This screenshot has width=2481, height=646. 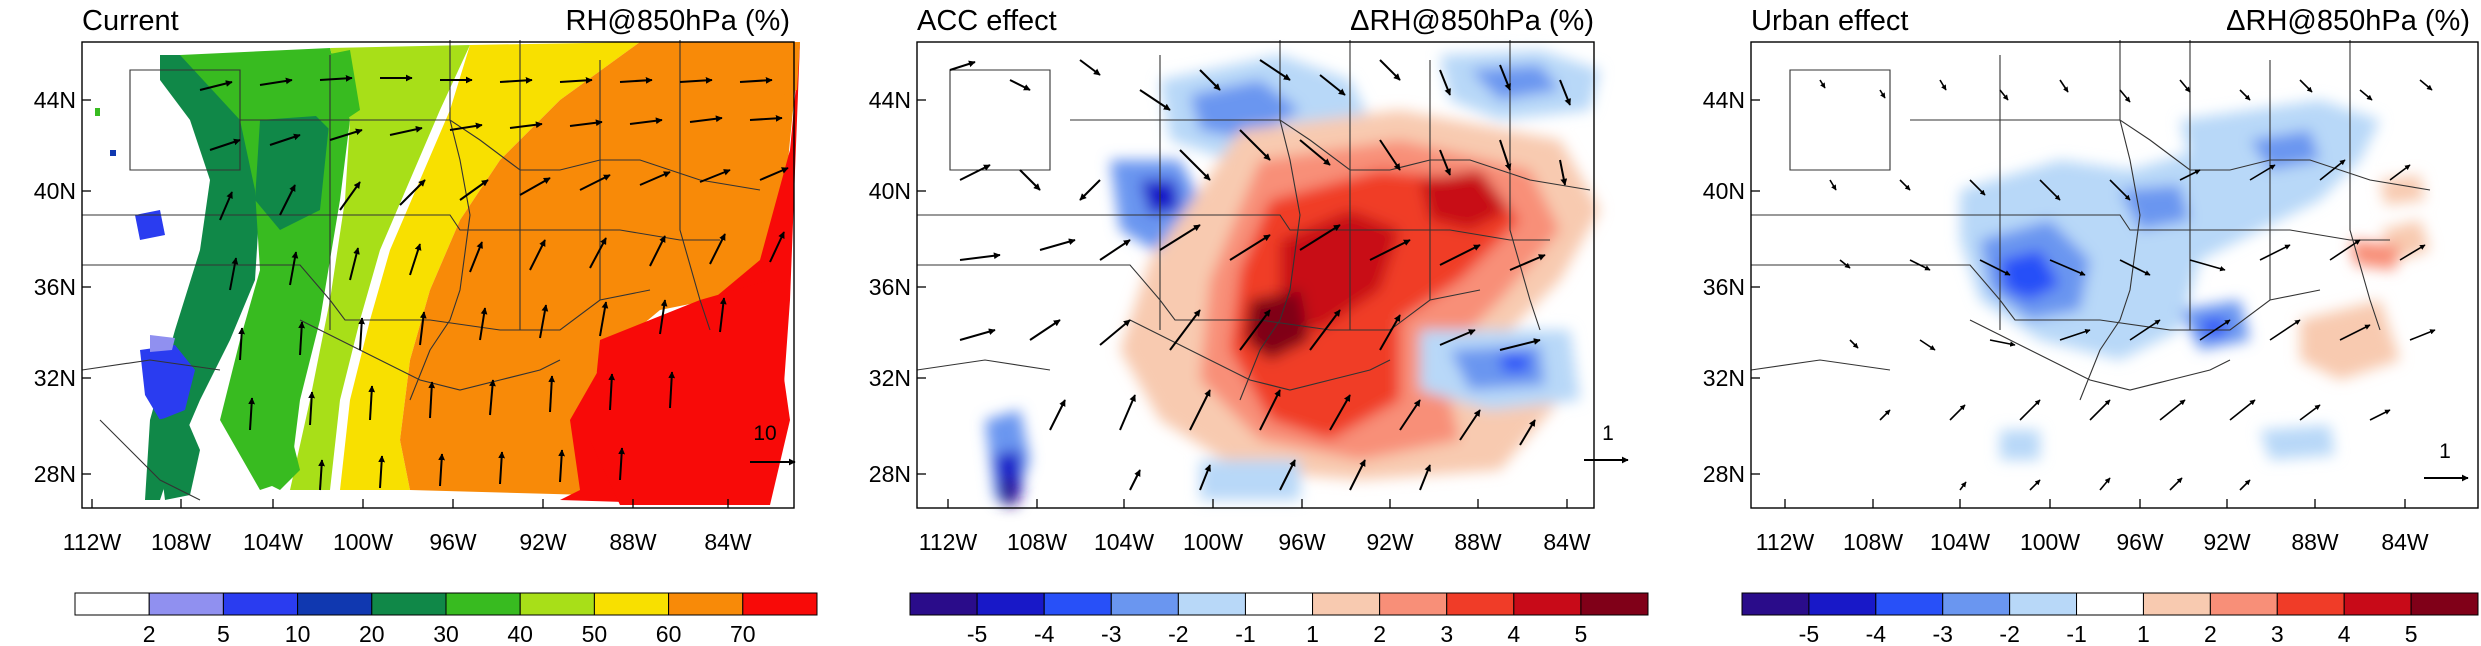 I want to click on delta-rh-field, so click(x=2195, y=280).